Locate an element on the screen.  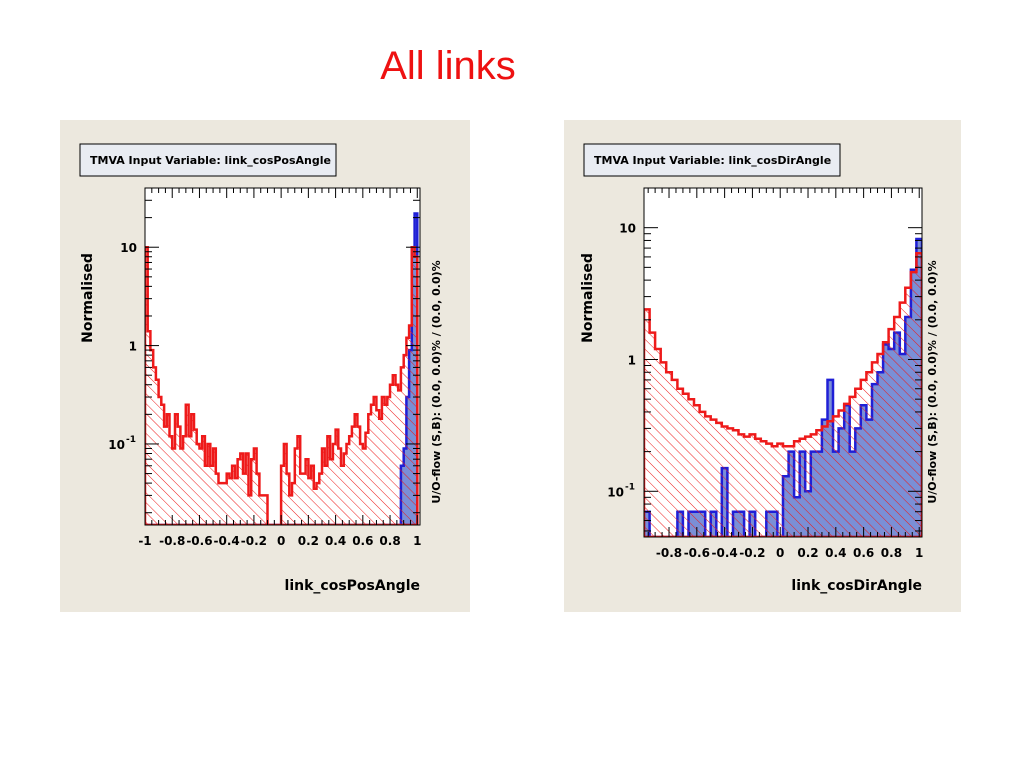
x-tick-label: -1 is located at coordinates (144, 541).